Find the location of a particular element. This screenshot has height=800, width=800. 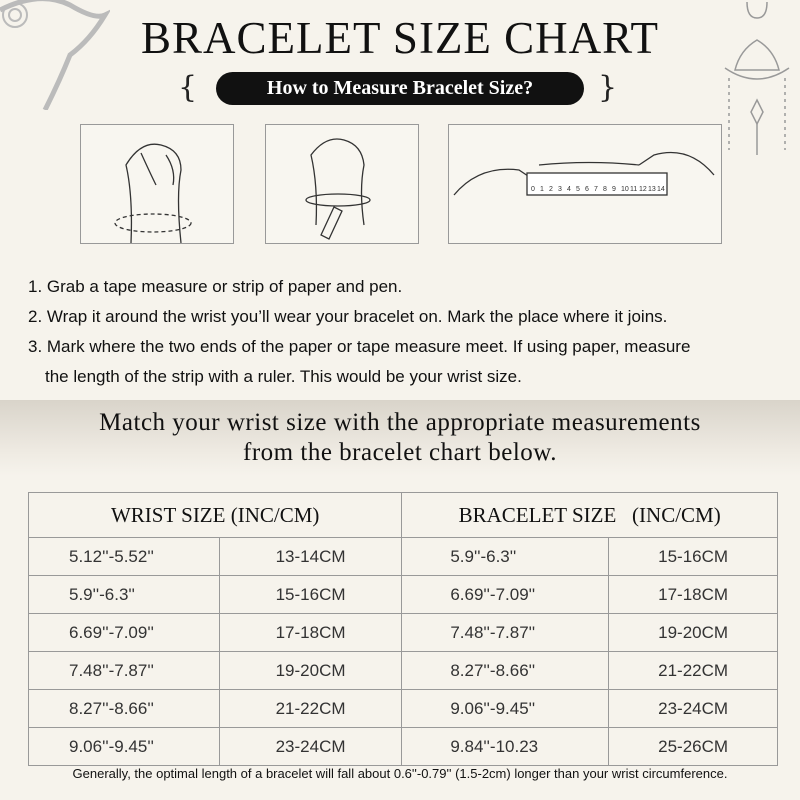

header-bracelet-size: BRACELET SIZE (INC/CM) is located at coordinates (589, 515).